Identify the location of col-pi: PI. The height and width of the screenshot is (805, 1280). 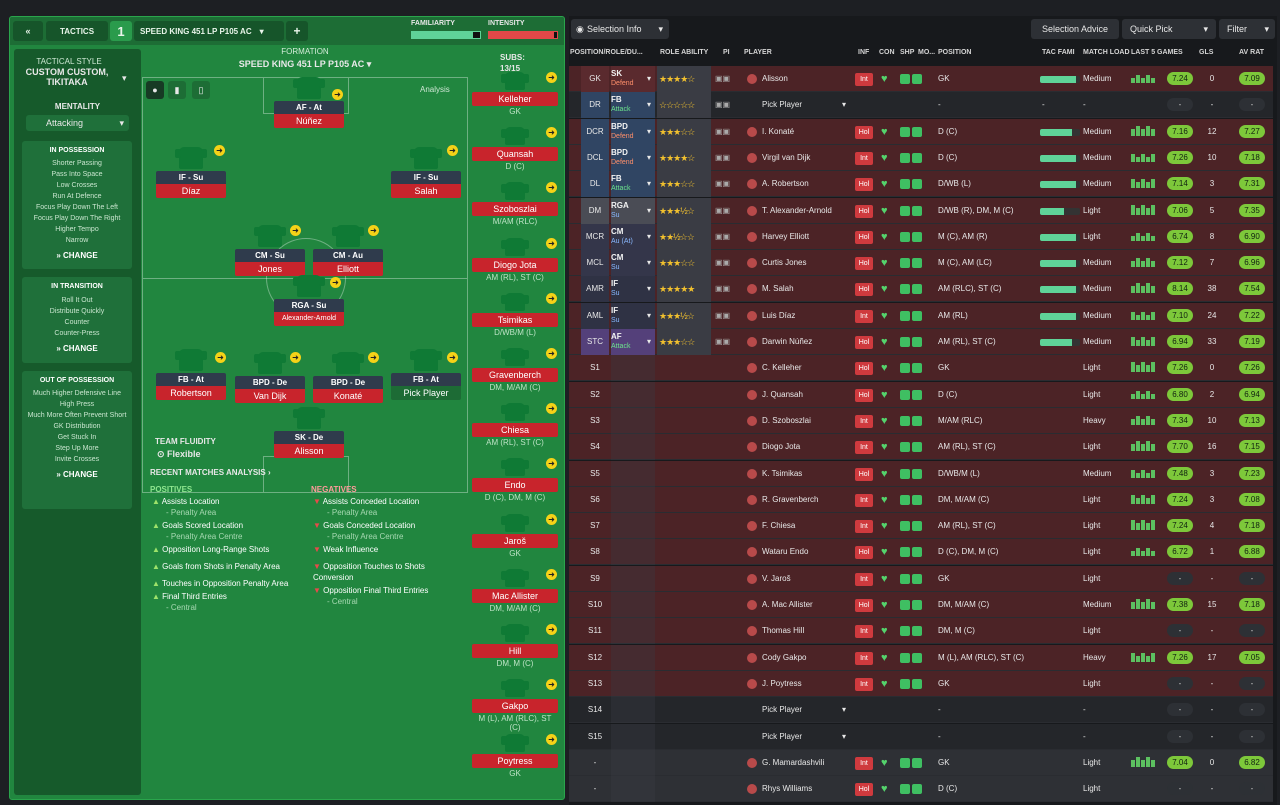
(726, 52).